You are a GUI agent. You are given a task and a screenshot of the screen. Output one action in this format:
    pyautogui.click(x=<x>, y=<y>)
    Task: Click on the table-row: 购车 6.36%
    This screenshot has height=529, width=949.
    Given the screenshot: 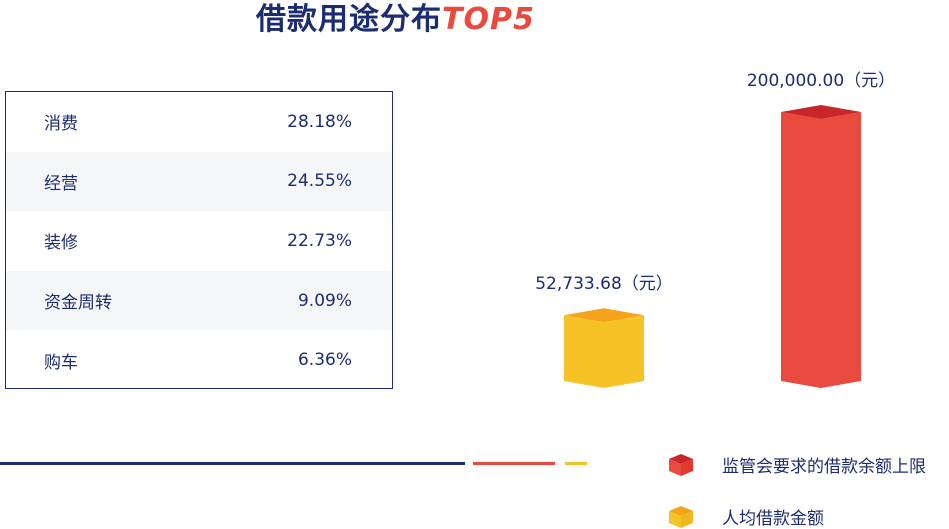 What is the action you would take?
    pyautogui.click(x=199, y=360)
    